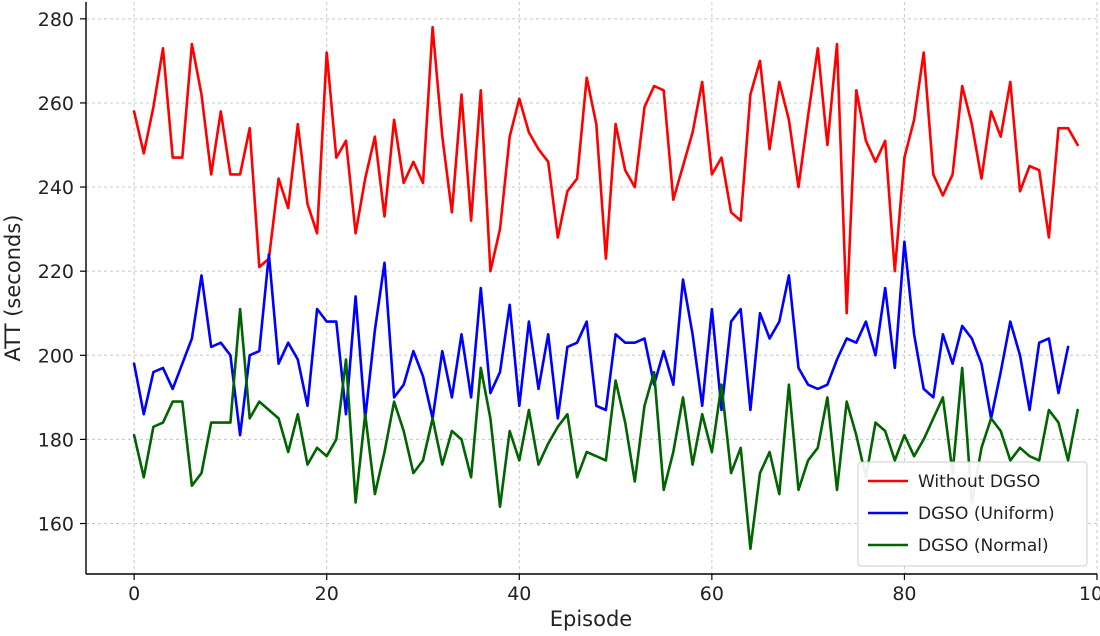 Image resolution: width=1100 pixels, height=636 pixels. What do you see at coordinates (56, 272) in the screenshot?
I see `y-tick-label: 220` at bounding box center [56, 272].